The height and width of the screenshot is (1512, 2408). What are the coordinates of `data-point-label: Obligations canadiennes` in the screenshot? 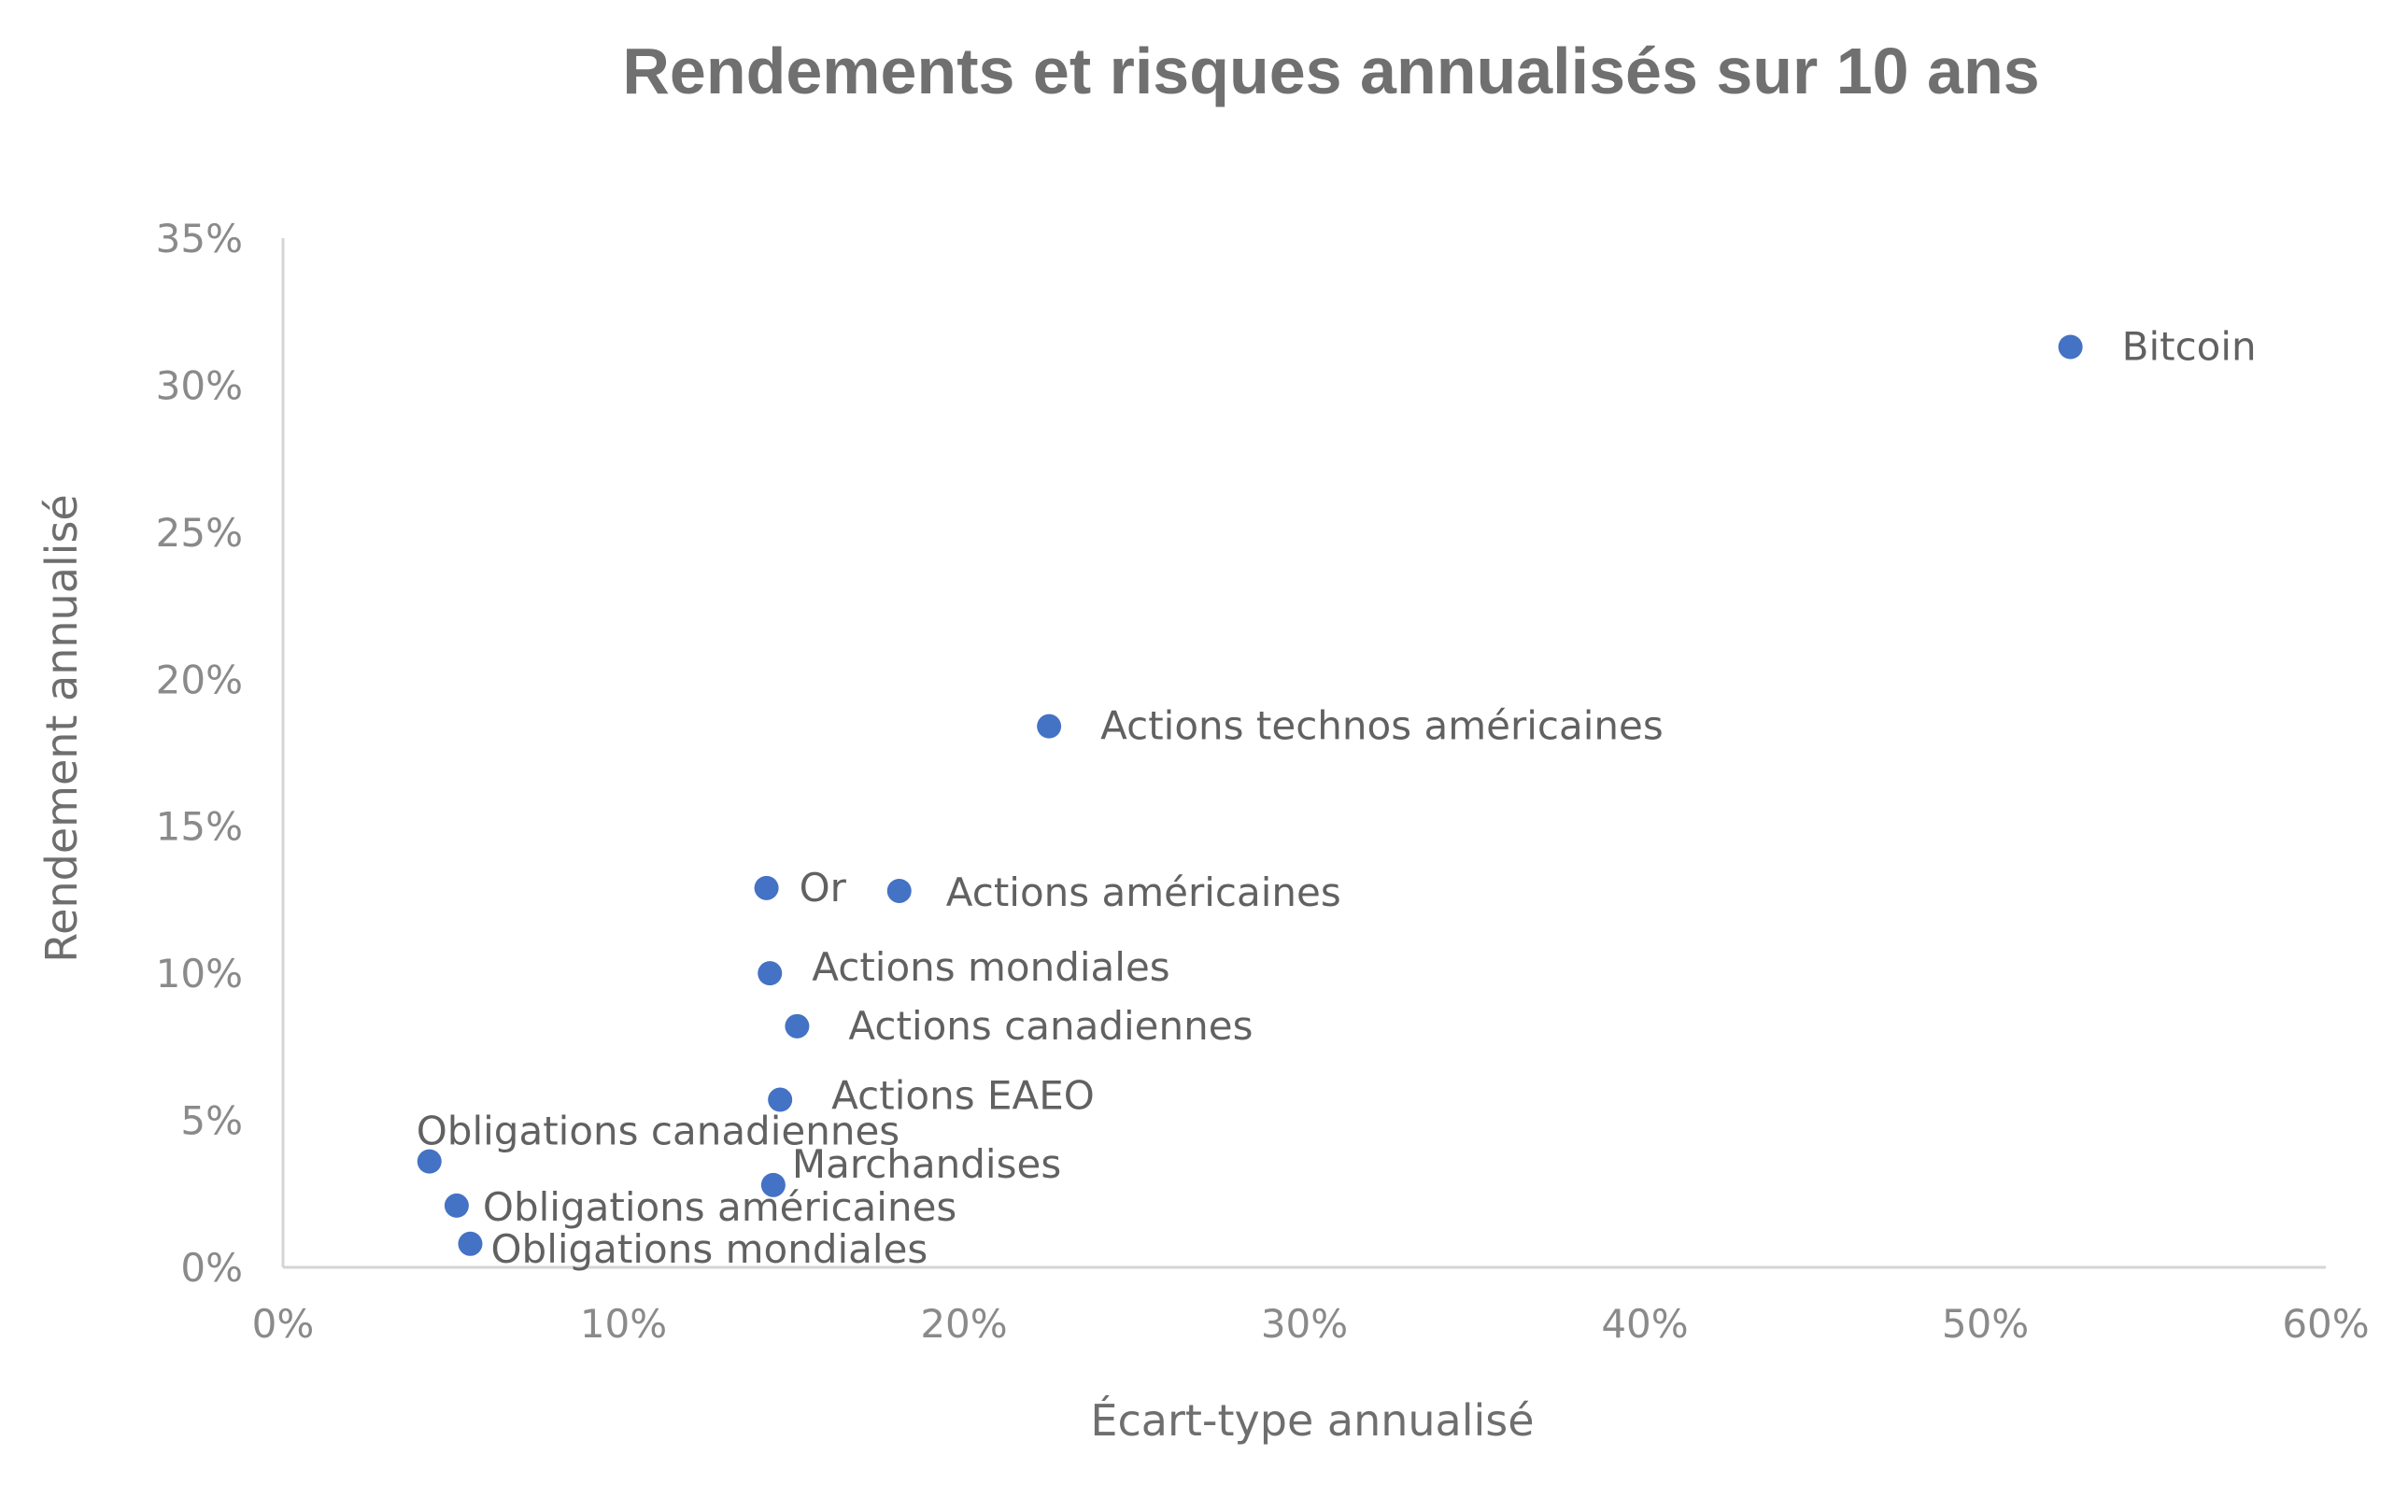 It's located at (658, 1131).